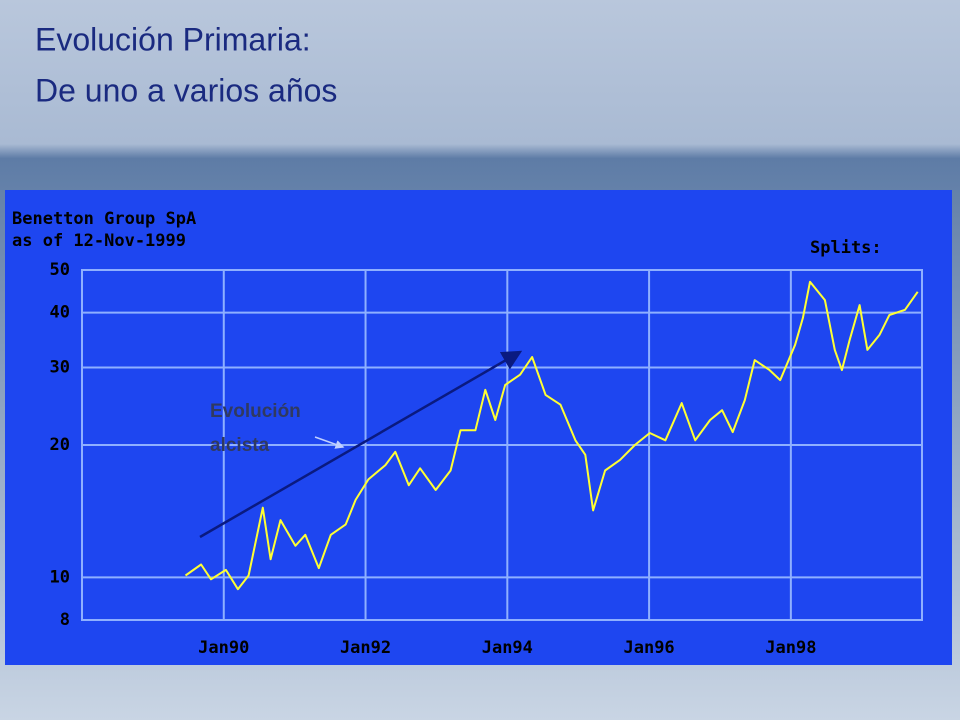 The height and width of the screenshot is (725, 960). I want to click on y-tick-label: 10, so click(60, 577).